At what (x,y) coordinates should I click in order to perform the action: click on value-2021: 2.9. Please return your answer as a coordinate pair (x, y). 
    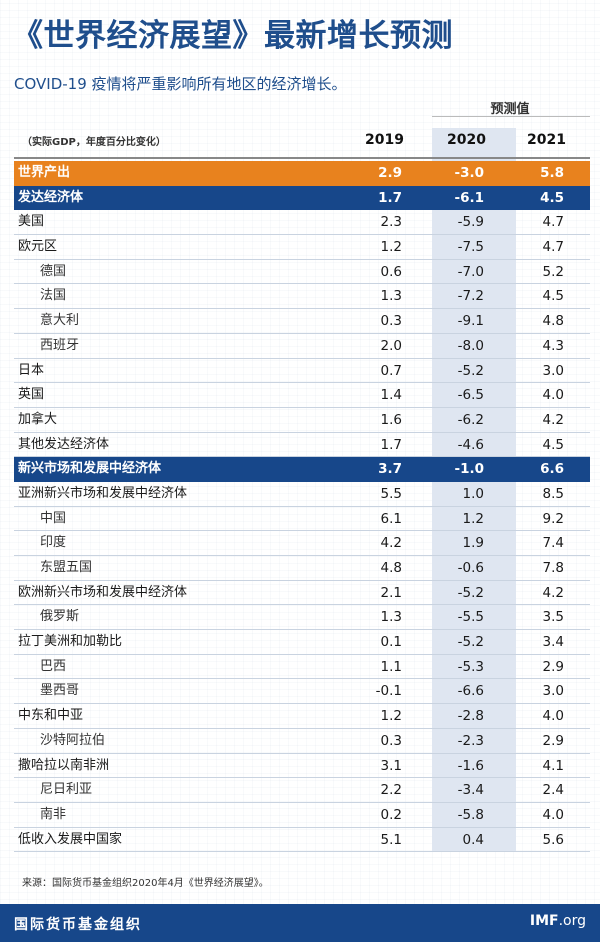
    Looking at the image, I should click on (553, 666).